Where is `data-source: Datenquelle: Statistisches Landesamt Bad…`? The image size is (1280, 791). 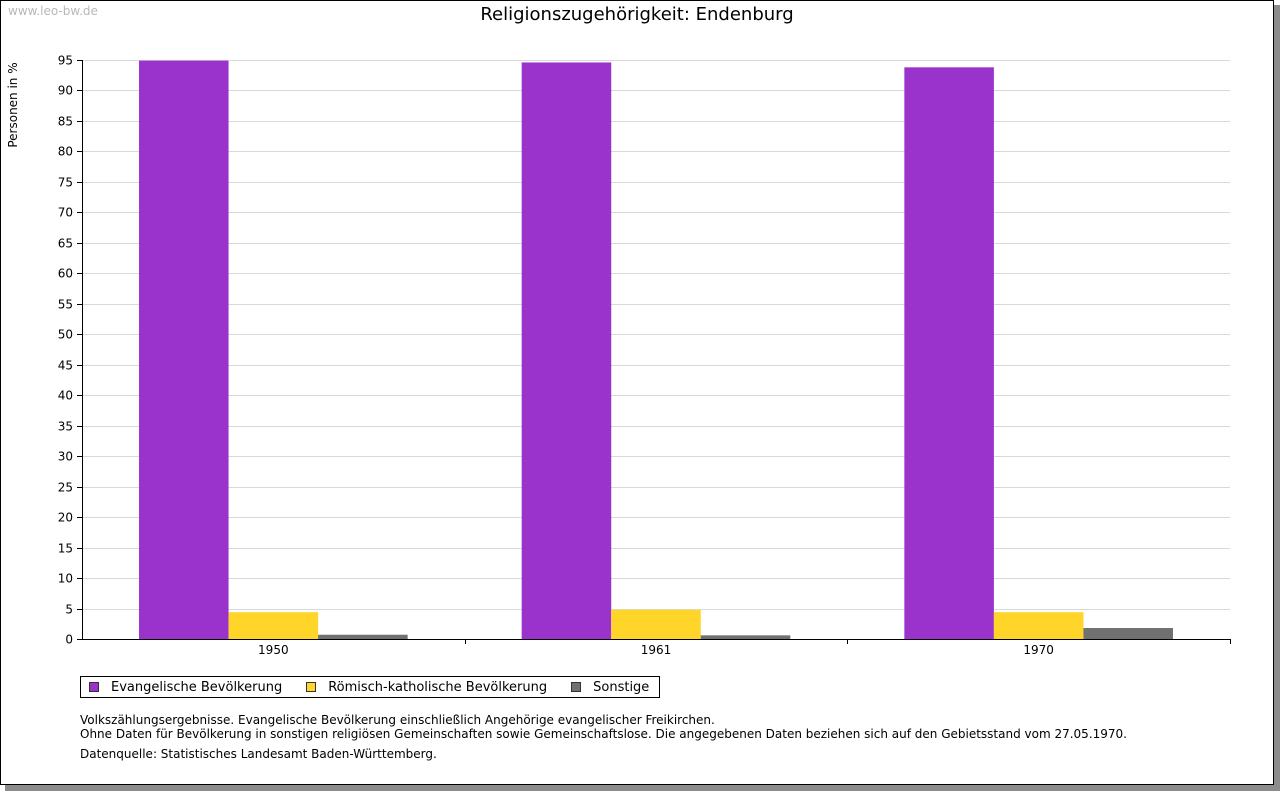
data-source: Datenquelle: Statistisches Landesamt Bad… is located at coordinates (258, 754).